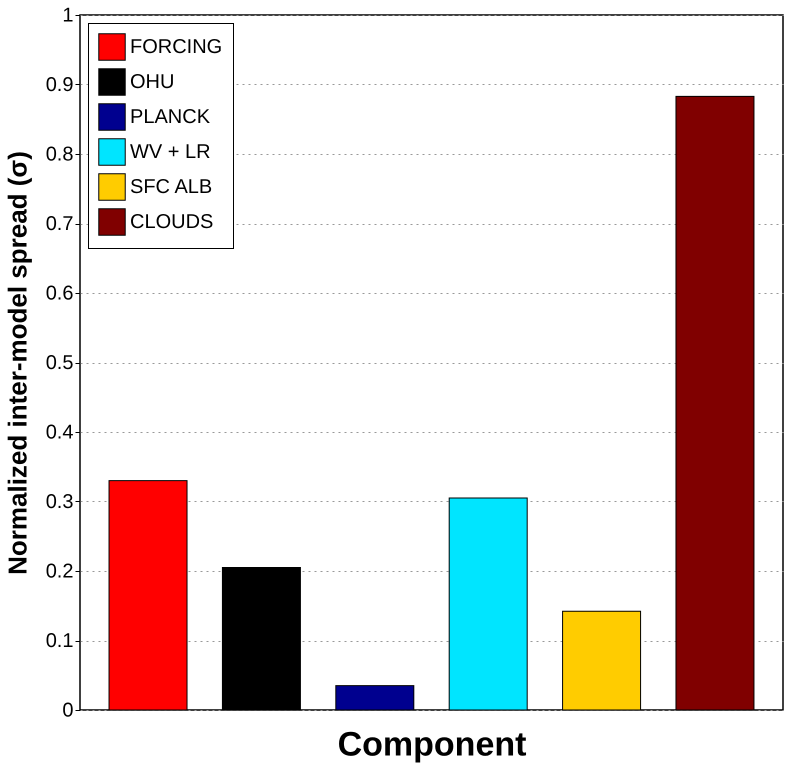  What do you see at coordinates (68, 15) in the screenshot?
I see `y-tick-label: 1` at bounding box center [68, 15].